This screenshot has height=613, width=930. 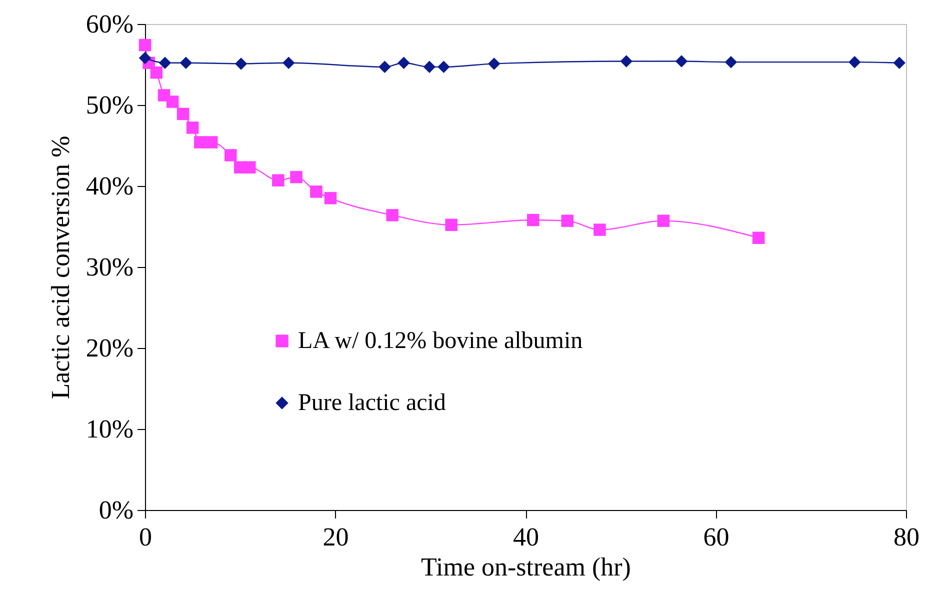 What do you see at coordinates (60, 268) in the screenshot?
I see `y-axis-title: Lactic acid conversion %` at bounding box center [60, 268].